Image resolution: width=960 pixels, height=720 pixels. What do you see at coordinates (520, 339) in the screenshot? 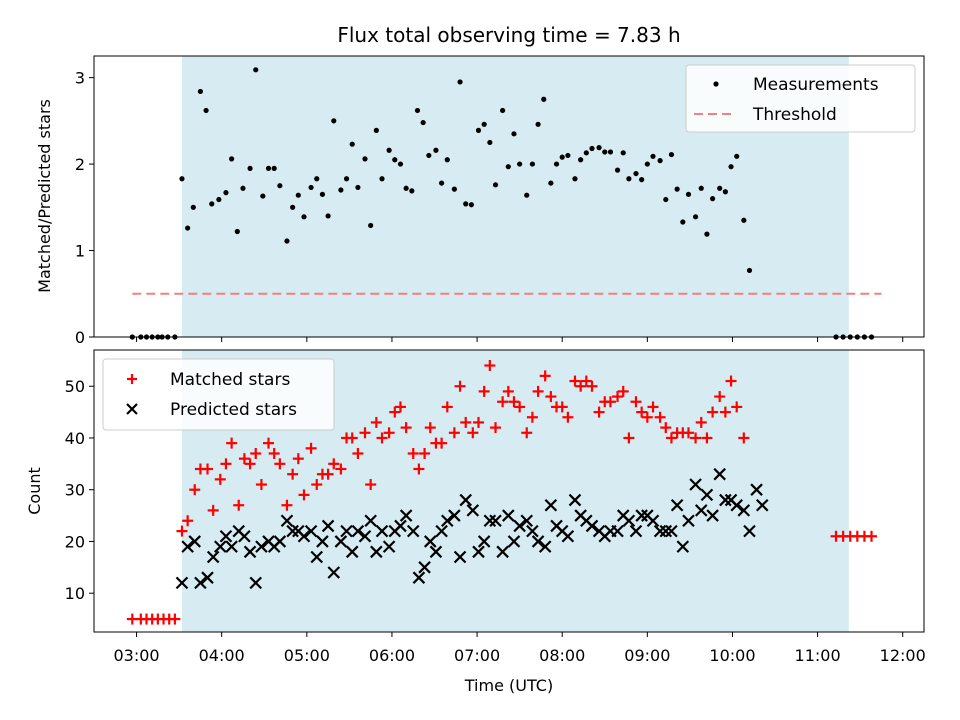
I see `ratio-x-ticks` at bounding box center [520, 339].